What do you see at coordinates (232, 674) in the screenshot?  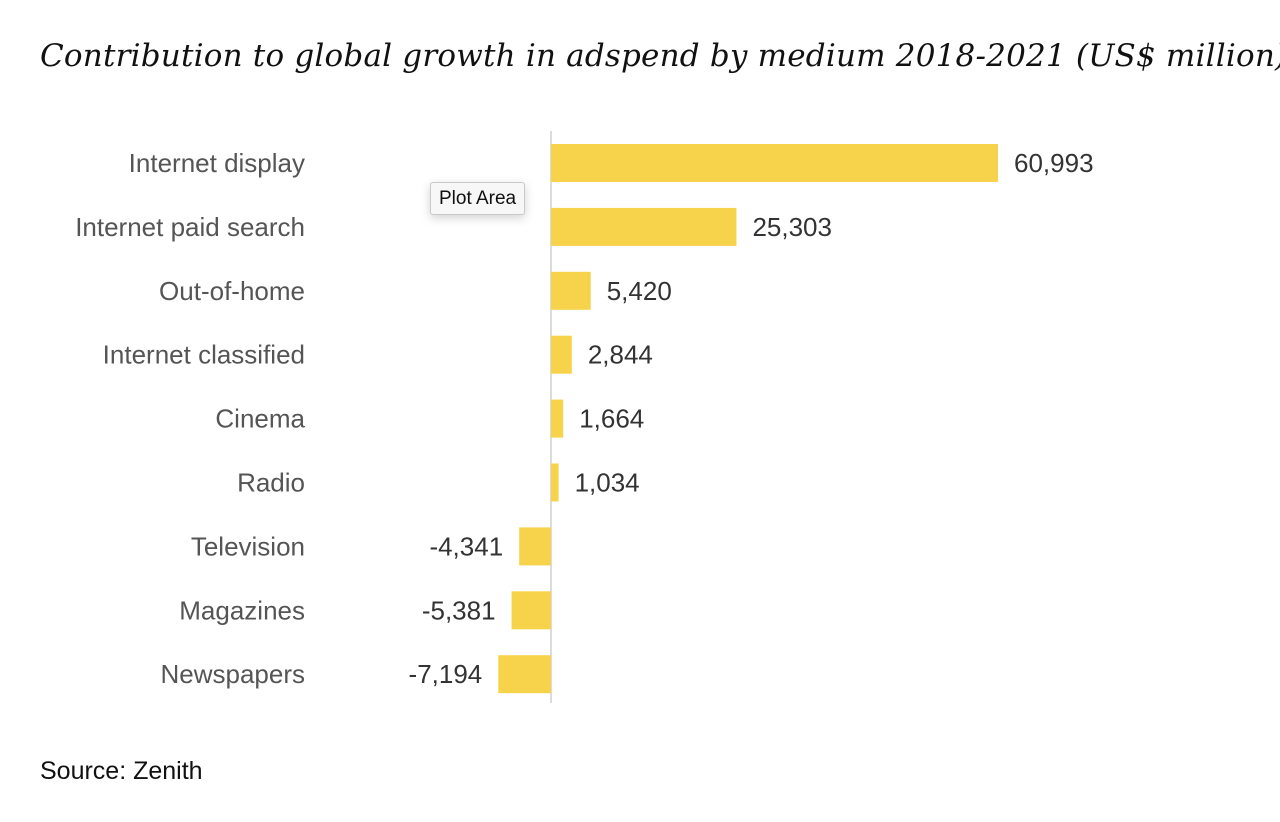 I see `category-label: Newspapers` at bounding box center [232, 674].